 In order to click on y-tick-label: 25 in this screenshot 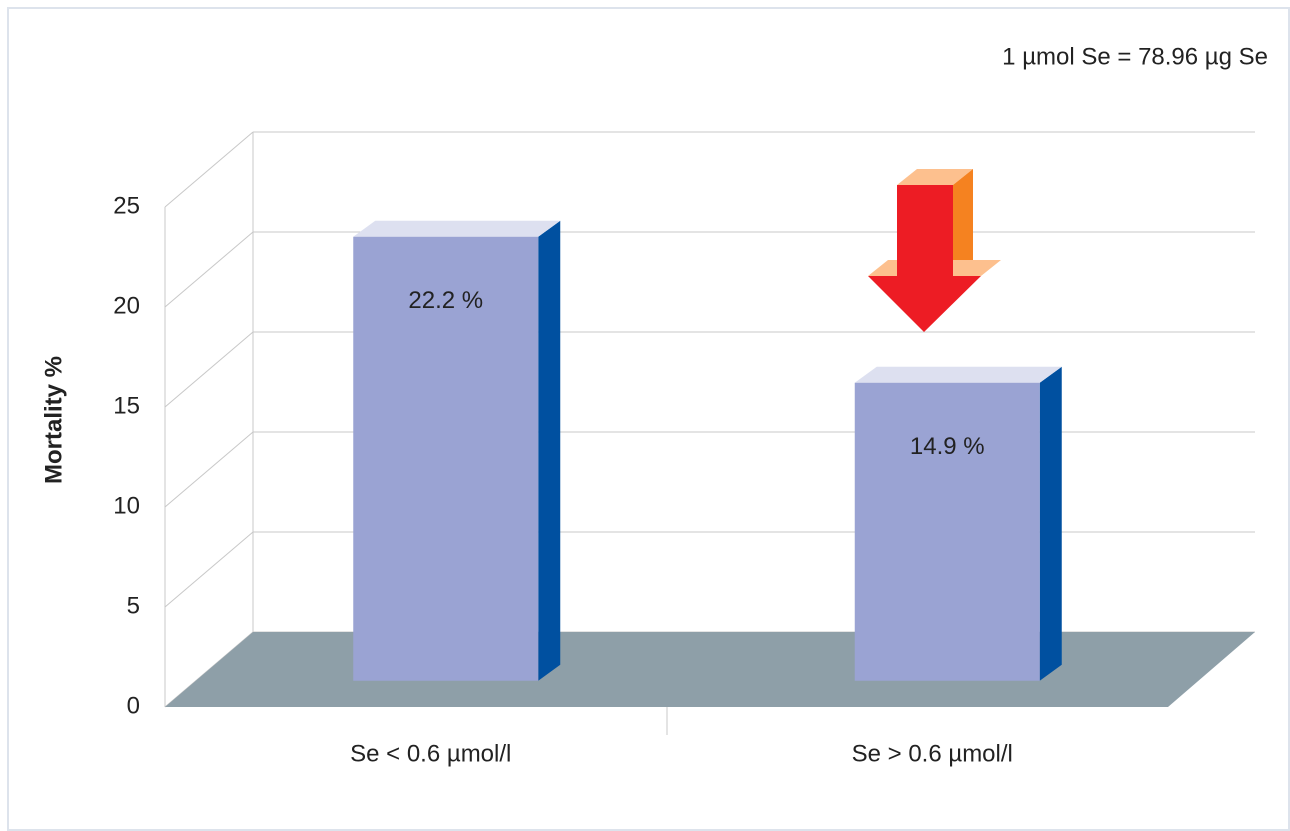, I will do `click(126, 205)`.